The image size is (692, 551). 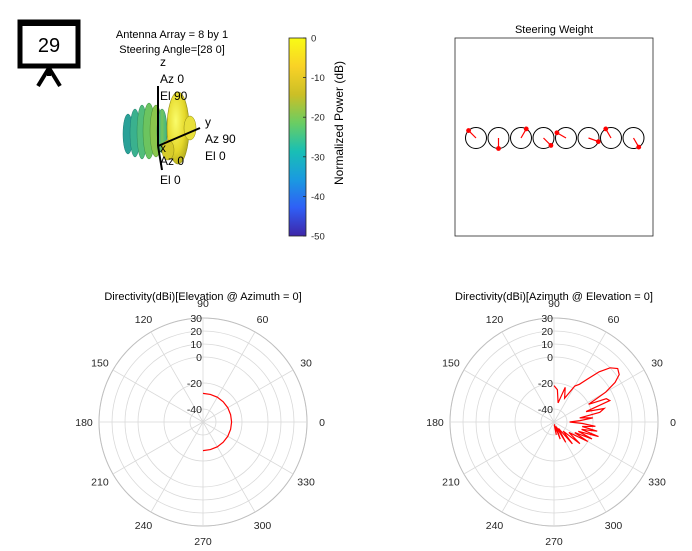 I want to click on colorbar-gradient, so click(x=297, y=137).